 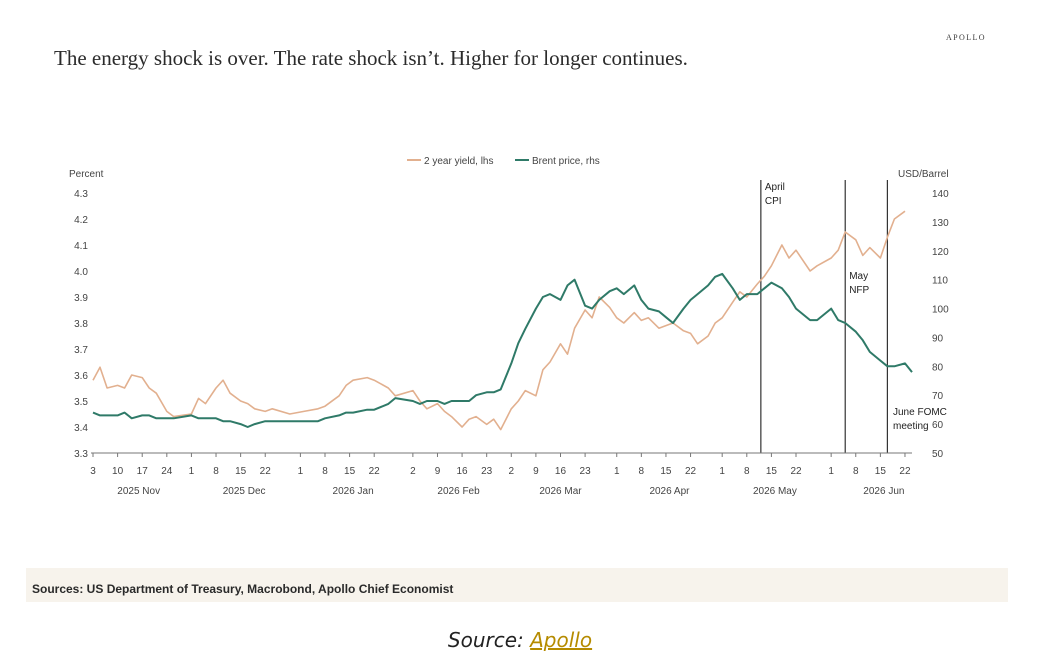 I want to click on legend-brent-label: Brent price, rhs, so click(x=566, y=161).